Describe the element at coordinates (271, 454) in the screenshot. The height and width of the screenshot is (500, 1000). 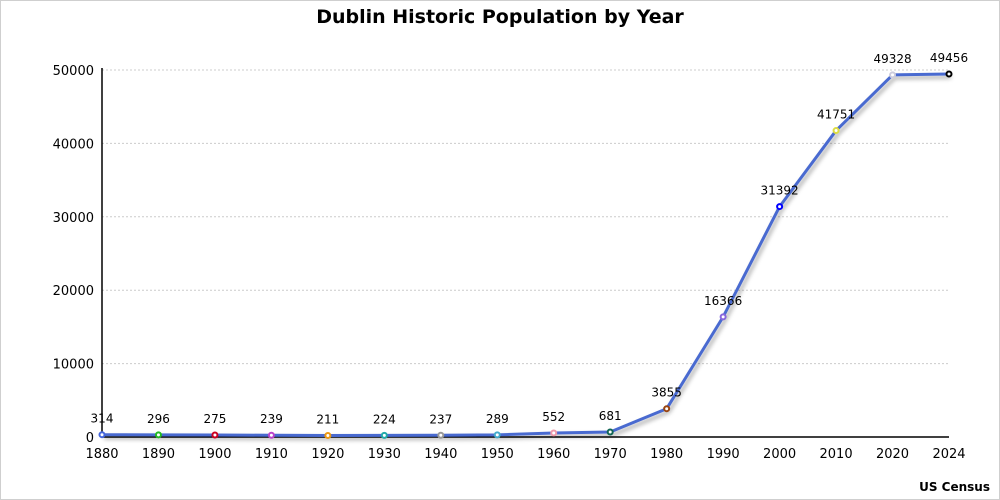
I see `x-tick-label: 1910` at that location.